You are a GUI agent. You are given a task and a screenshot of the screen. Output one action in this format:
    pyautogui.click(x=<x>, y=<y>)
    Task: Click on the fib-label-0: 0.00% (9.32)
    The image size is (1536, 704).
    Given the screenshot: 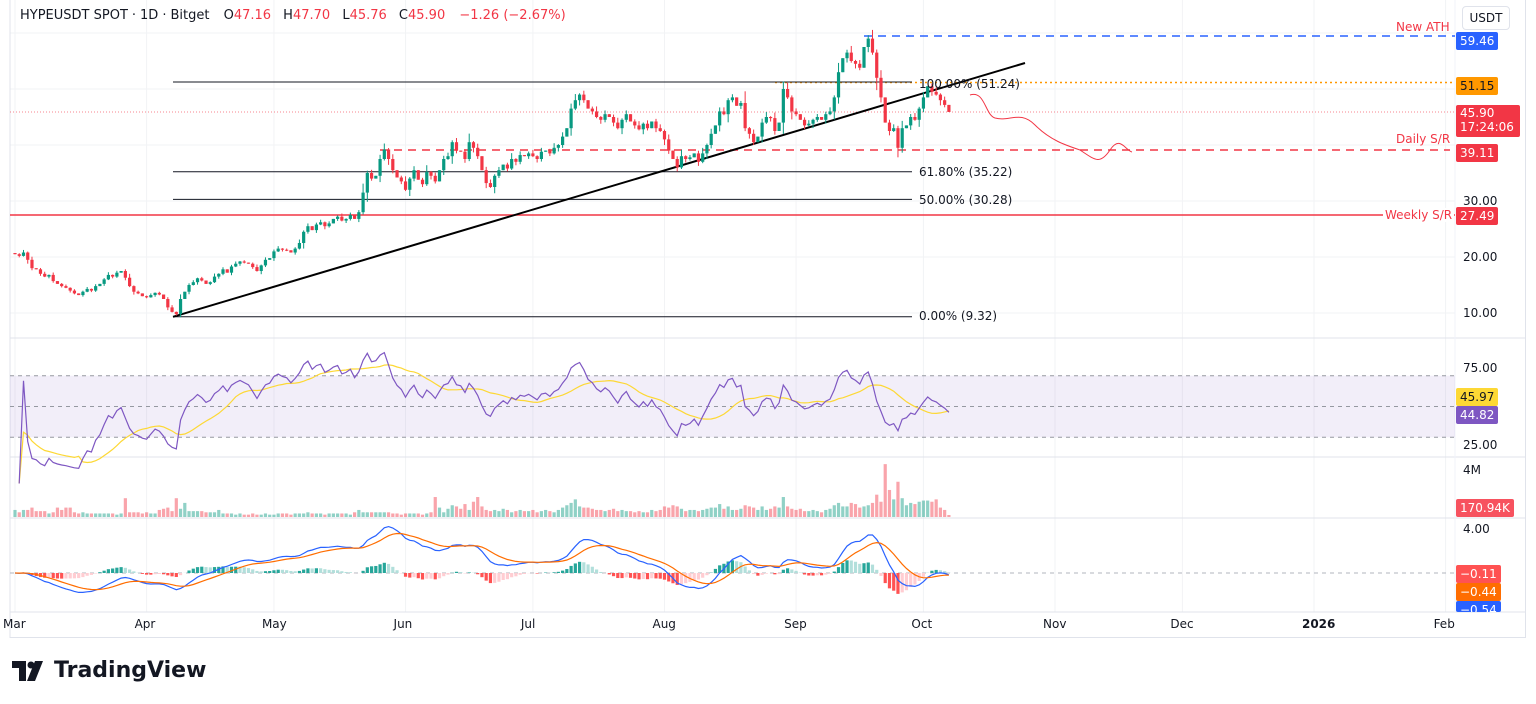 What is the action you would take?
    pyautogui.click(x=958, y=316)
    